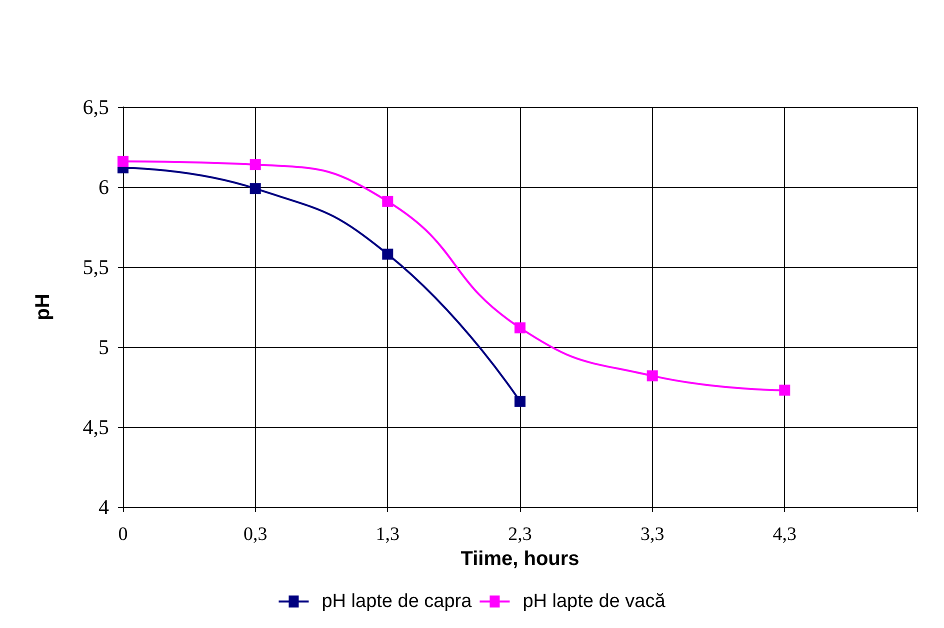  Describe the element at coordinates (520, 534) in the screenshot. I see `x-tick-label: 2,3` at that location.